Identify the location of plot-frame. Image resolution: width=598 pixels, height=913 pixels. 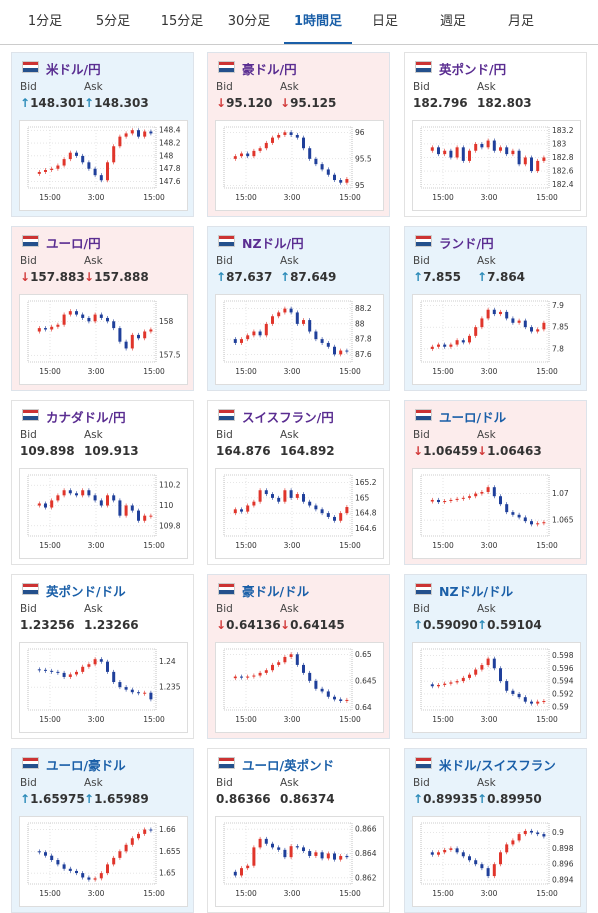
(485, 505).